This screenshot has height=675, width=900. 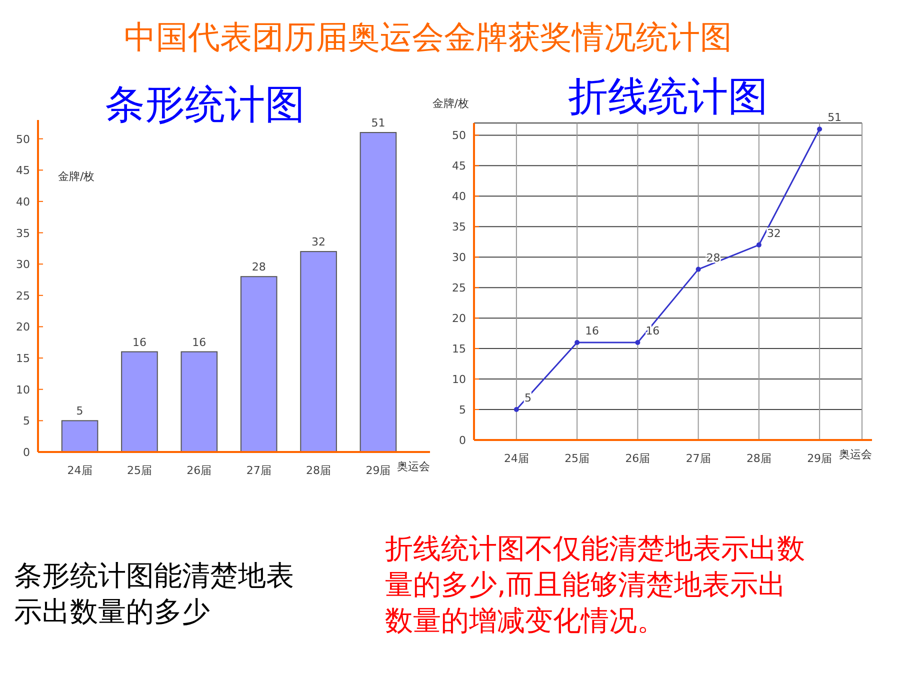 I want to click on chart-title: 中国代表团历届奥运会金牌获奖情况统计图, so click(x=428, y=37).